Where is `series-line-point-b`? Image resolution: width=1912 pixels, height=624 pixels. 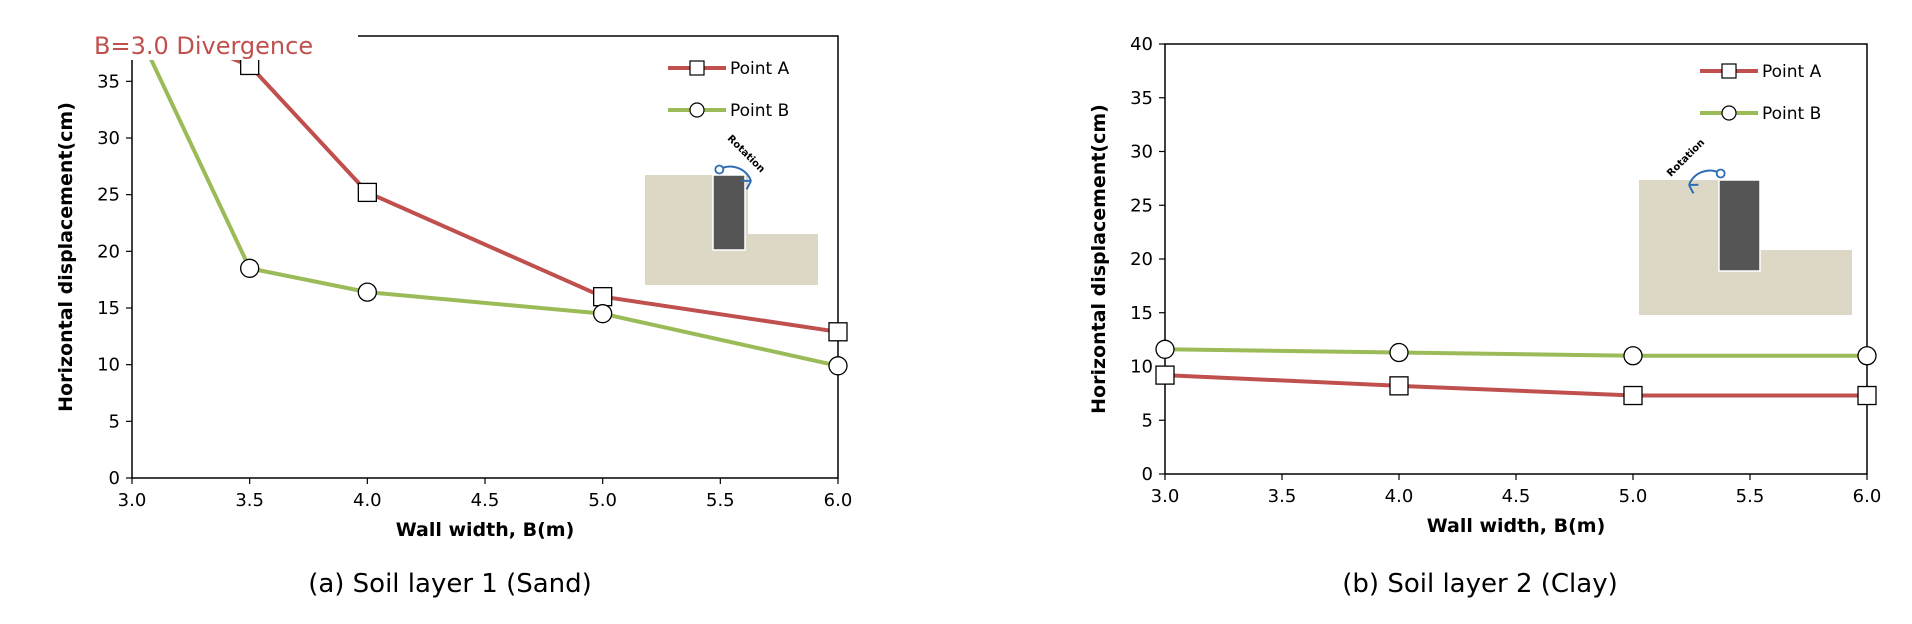
series-line-point-b is located at coordinates (1516, 352).